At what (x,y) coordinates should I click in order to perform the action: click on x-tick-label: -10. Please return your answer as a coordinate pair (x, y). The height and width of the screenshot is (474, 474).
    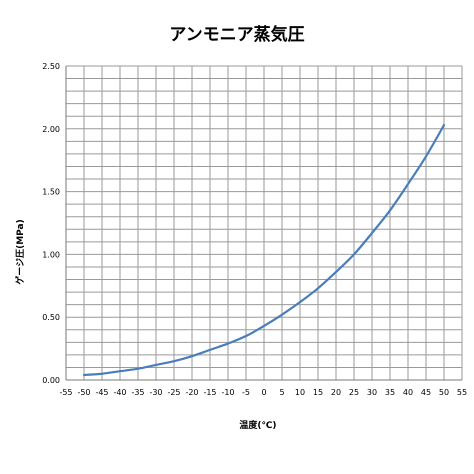
    Looking at the image, I should click on (227, 392).